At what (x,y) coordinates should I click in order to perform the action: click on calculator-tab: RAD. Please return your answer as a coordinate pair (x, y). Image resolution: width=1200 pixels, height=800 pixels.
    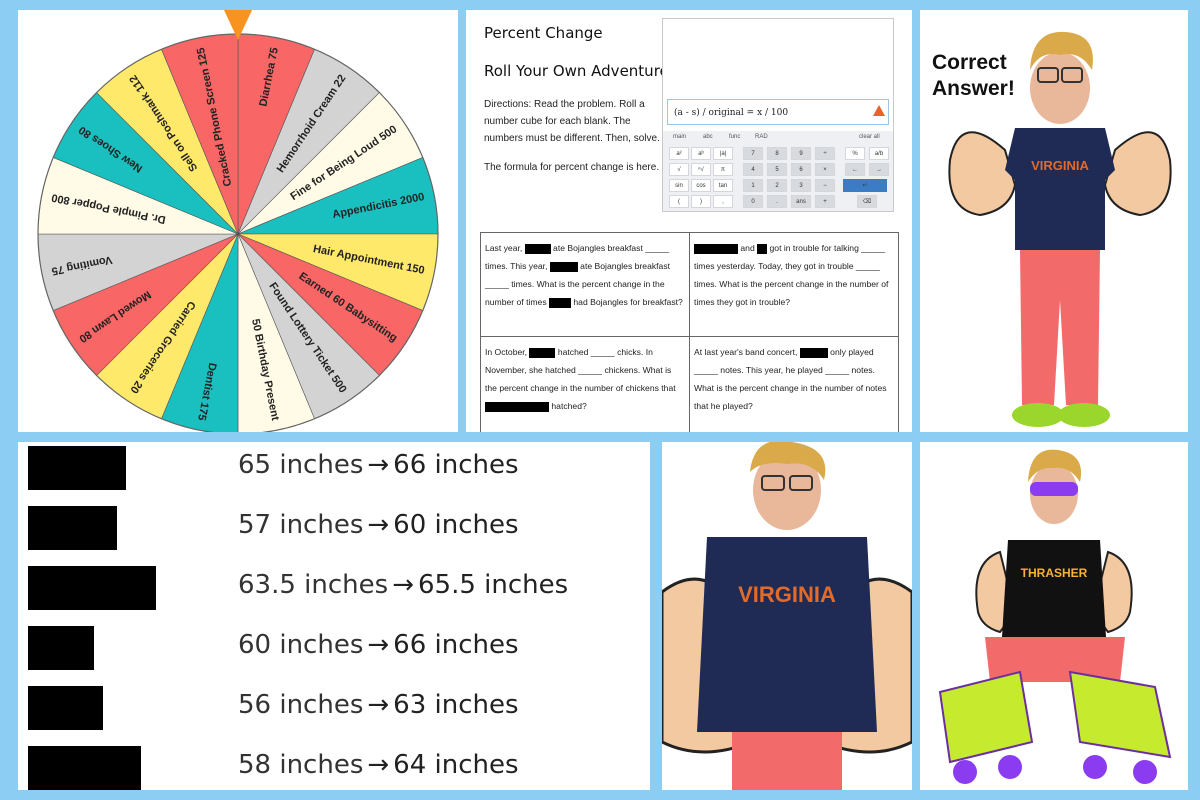
    Looking at the image, I should click on (761, 137).